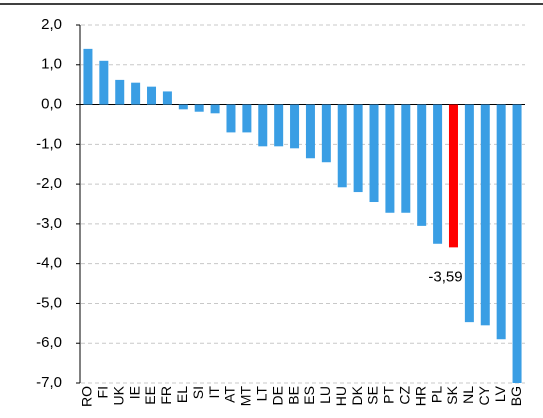  Describe the element at coordinates (468, 395) in the screenshot. I see `x-tick-label: NL` at that location.